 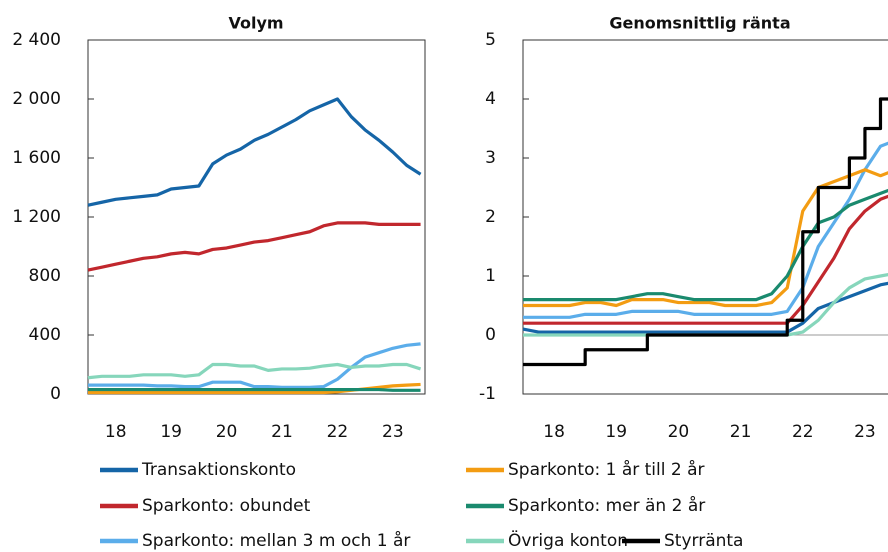 What do you see at coordinates (568, 540) in the screenshot?
I see `legend-label: Övriga konton` at bounding box center [568, 540].